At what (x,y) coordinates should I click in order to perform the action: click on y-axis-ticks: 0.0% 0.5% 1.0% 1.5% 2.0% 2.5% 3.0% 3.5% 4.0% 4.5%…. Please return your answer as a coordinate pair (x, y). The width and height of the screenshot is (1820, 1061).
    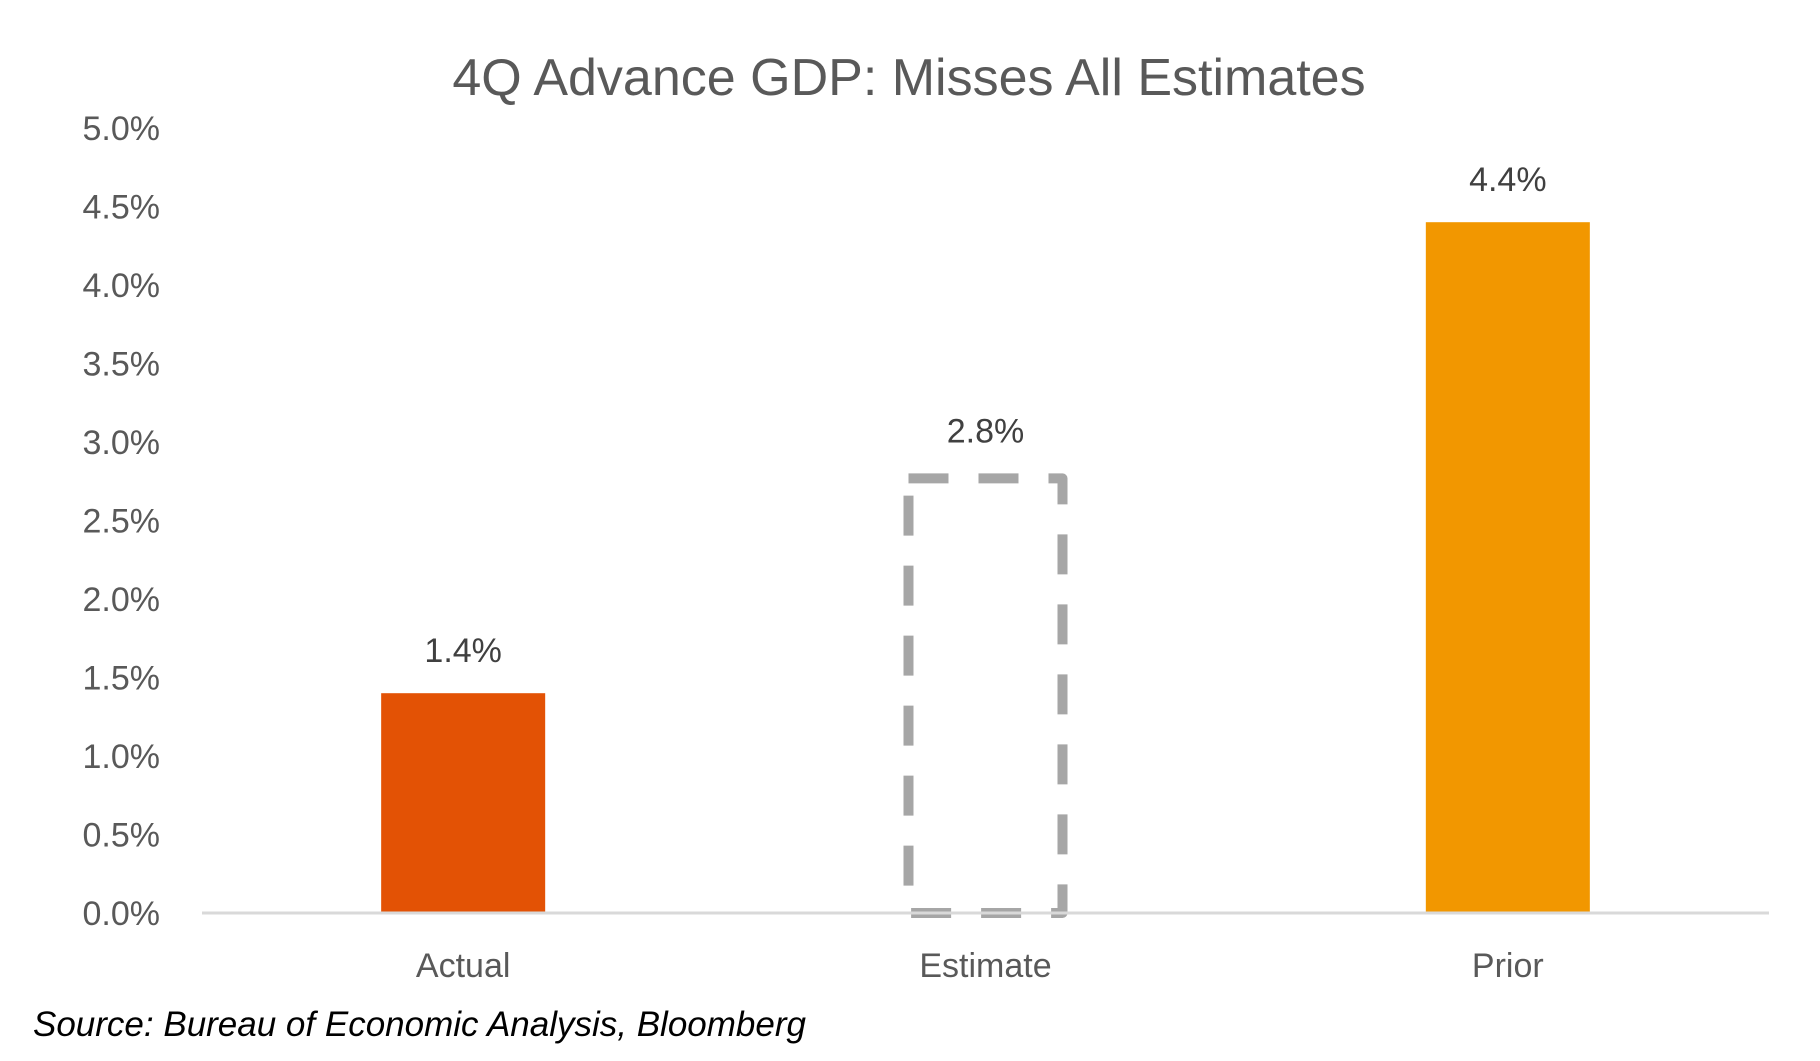
    Looking at the image, I should click on (122, 521).